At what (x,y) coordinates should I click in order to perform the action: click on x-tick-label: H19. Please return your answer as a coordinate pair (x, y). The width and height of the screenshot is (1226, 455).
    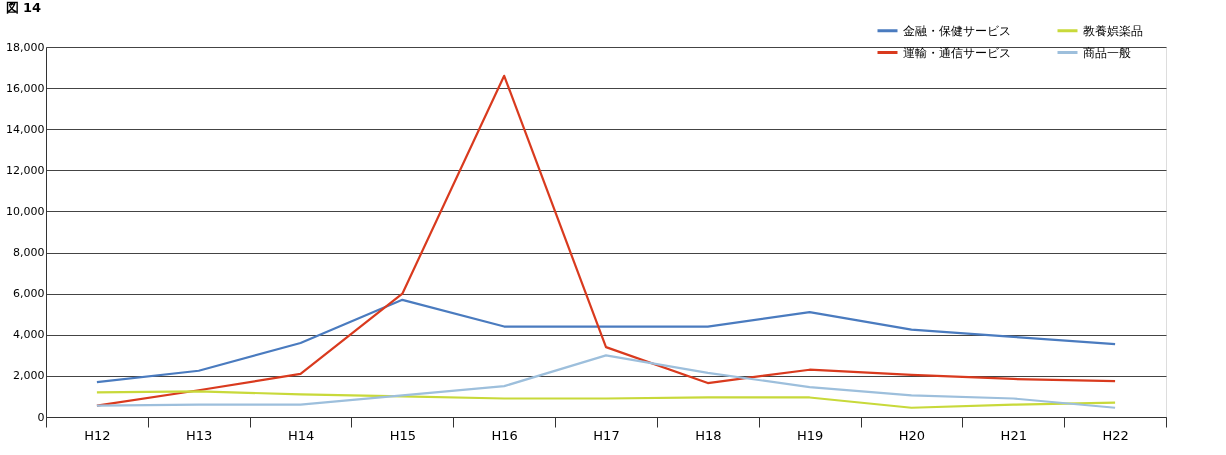
    Looking at the image, I should click on (810, 435).